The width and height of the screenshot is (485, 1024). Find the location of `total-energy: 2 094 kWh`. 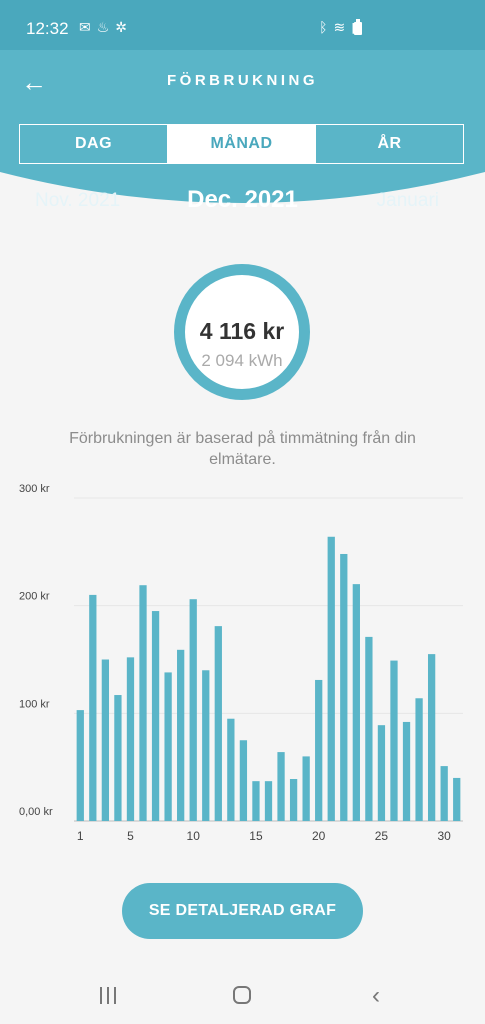

total-energy: 2 094 kWh is located at coordinates (242, 360).